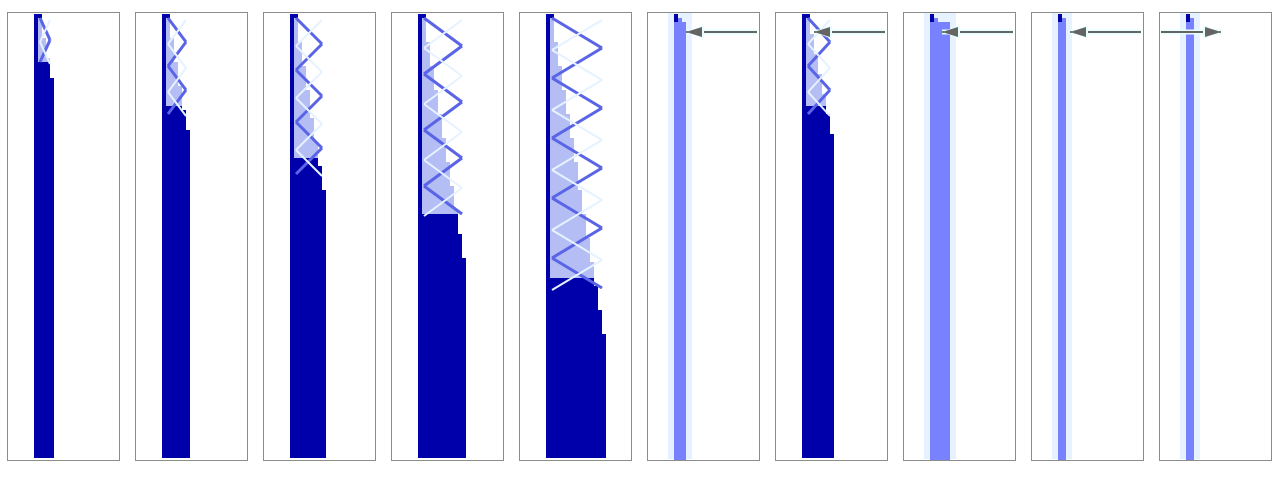  What do you see at coordinates (577, 155) in the screenshot?
I see `diagonal-highlight` at bounding box center [577, 155].